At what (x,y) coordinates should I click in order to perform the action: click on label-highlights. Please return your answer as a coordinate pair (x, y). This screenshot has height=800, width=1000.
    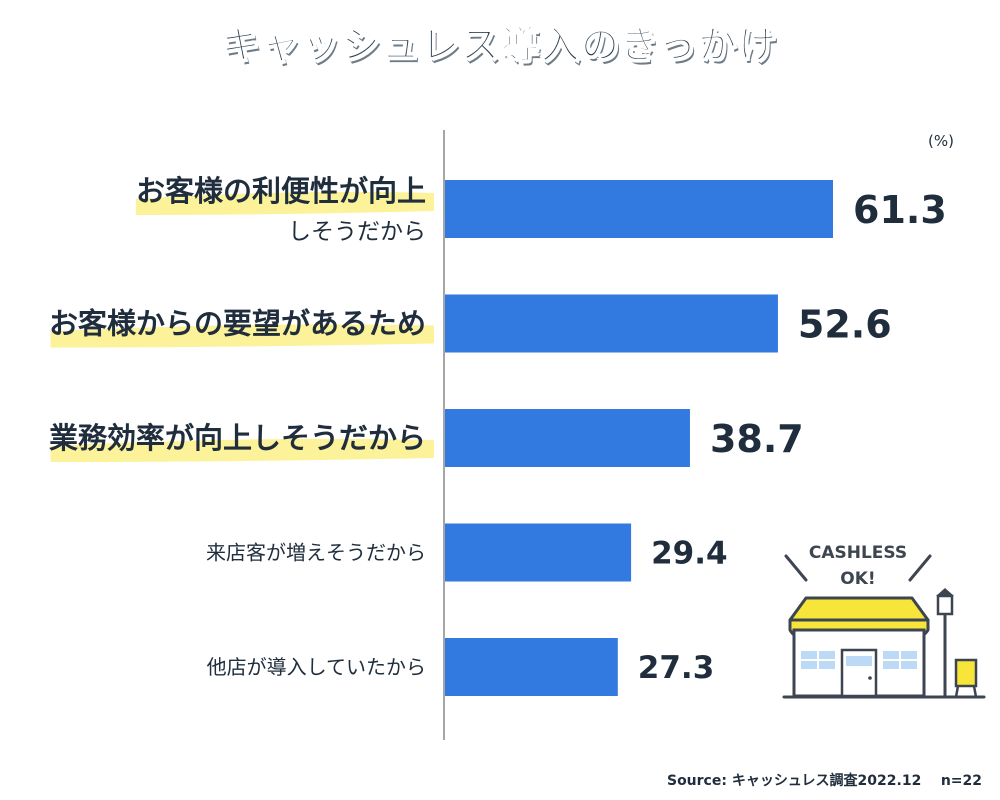
    Looking at the image, I should click on (242, 326).